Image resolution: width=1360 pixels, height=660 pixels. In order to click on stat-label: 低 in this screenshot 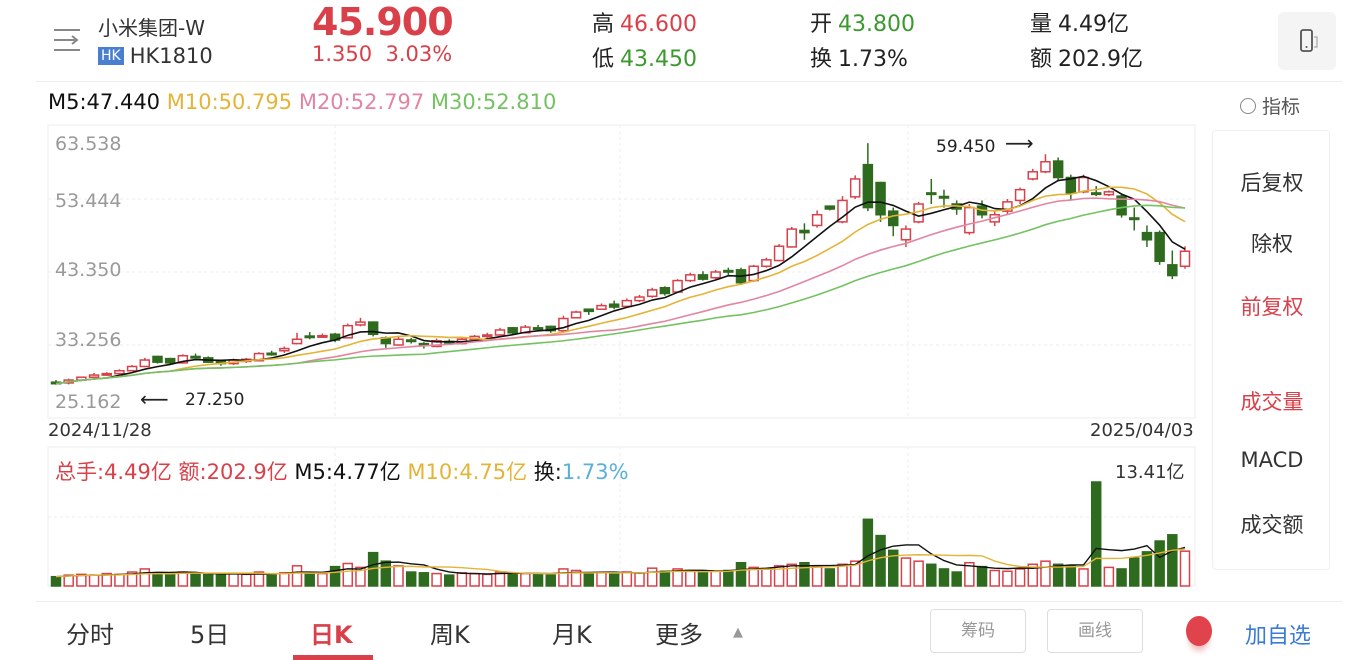, I will do `click(603, 59)`.